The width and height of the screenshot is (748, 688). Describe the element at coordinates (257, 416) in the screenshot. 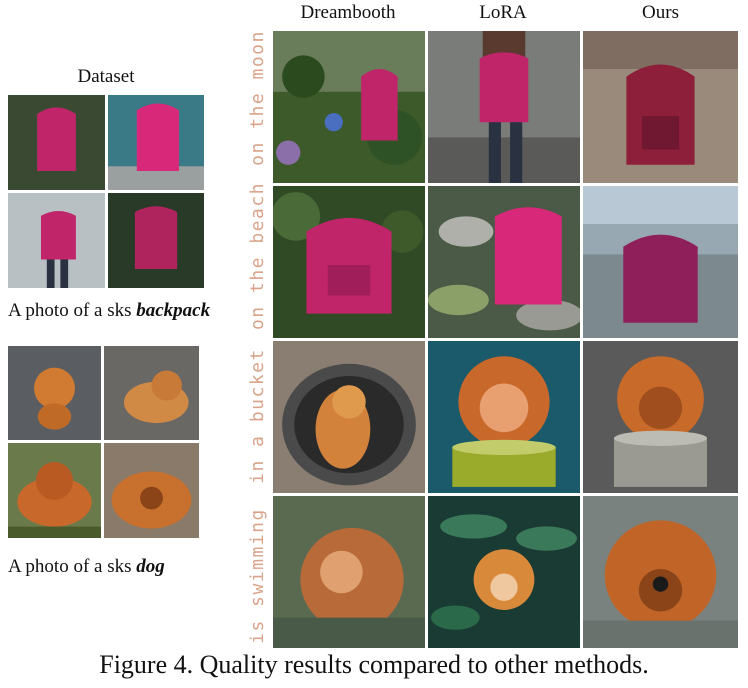

I see `row-label-bucket: in a bucket` at that location.